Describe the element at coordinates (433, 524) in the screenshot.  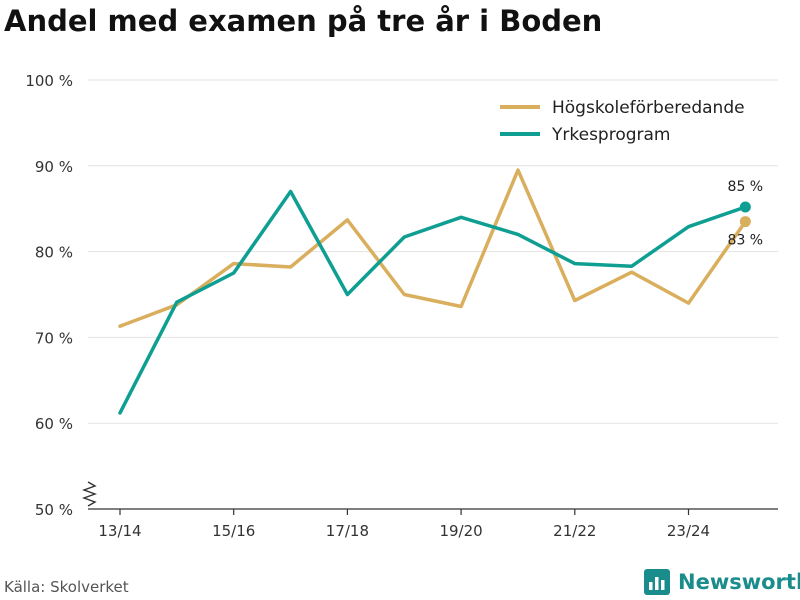
I see `x-axis: 13/14 15/16 17/18 19/20 21/22 23/24` at that location.